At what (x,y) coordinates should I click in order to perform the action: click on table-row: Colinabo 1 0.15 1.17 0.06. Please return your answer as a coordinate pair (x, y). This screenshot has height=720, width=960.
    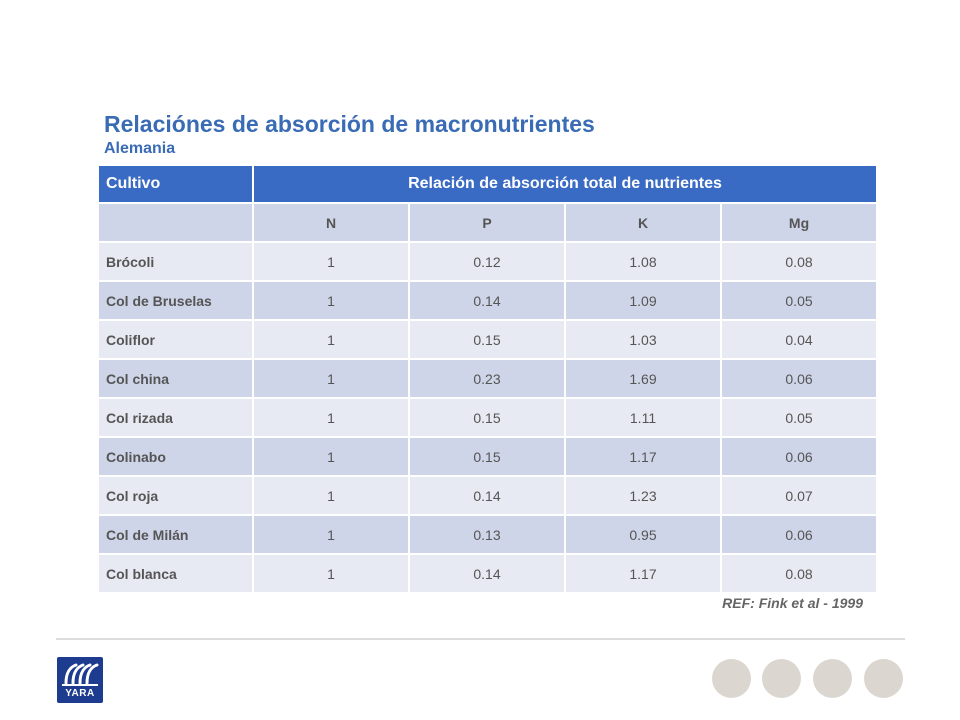
    Looking at the image, I should click on (488, 456).